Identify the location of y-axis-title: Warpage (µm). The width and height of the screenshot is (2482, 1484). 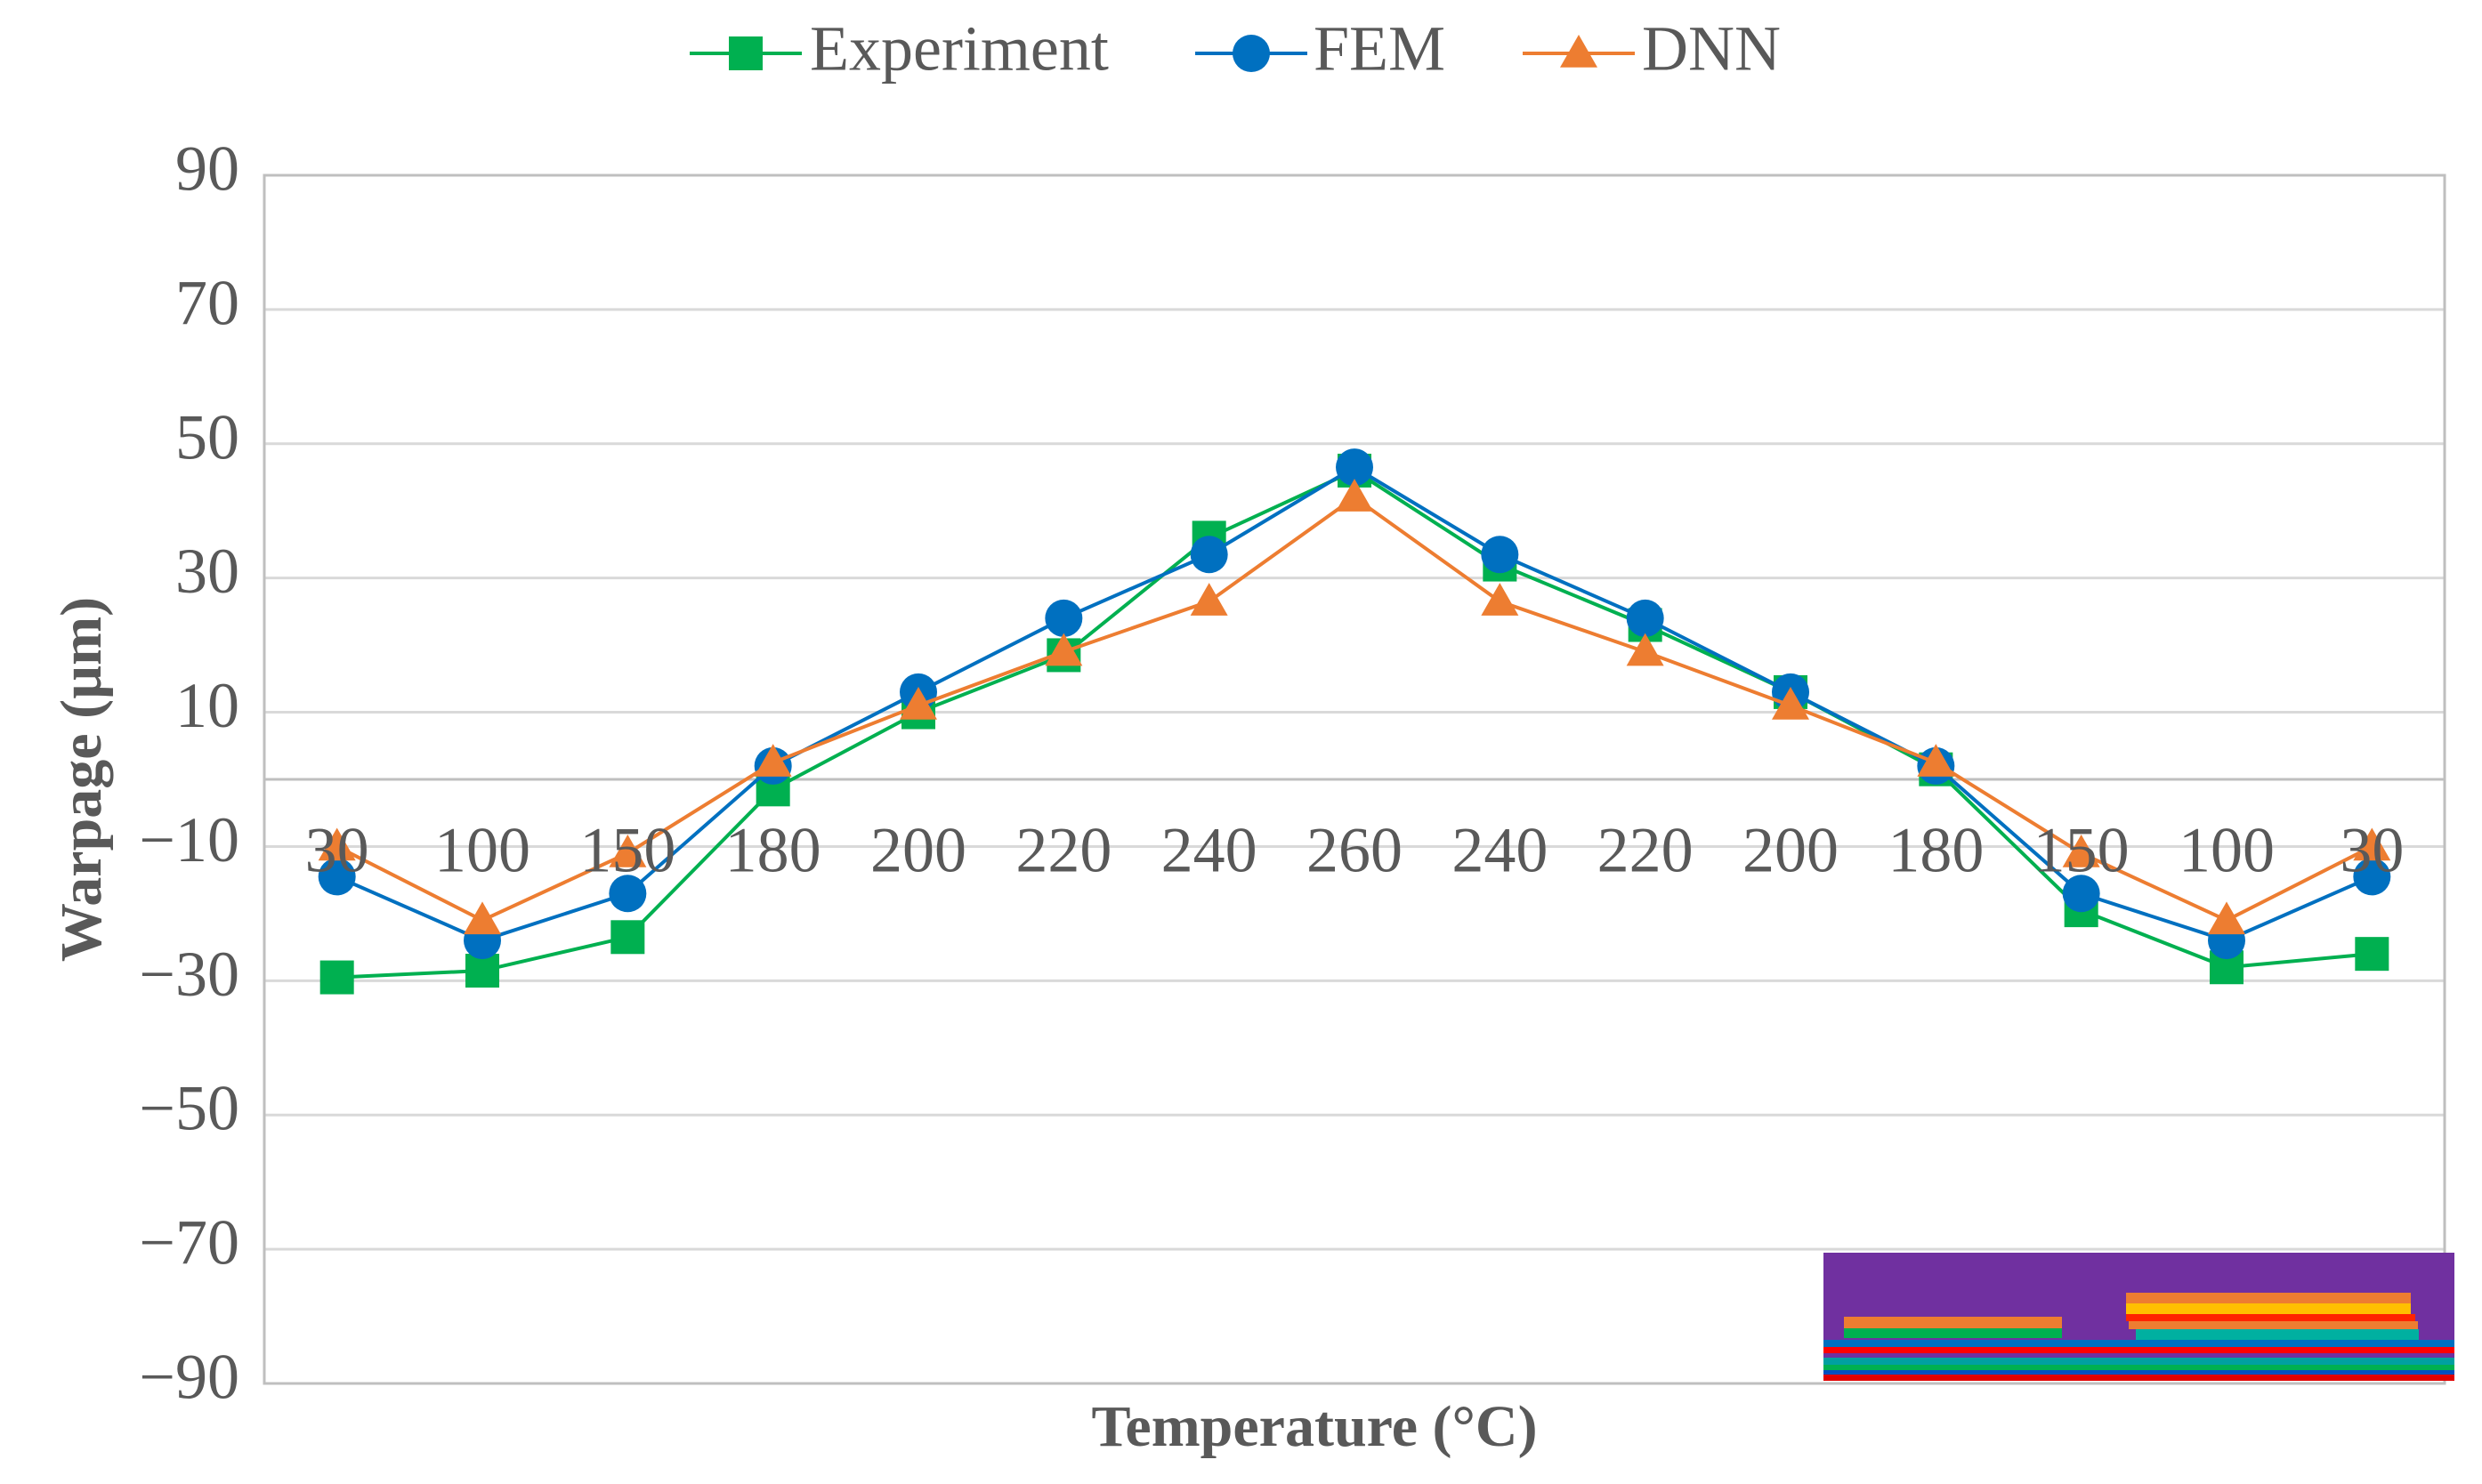
(81, 779).